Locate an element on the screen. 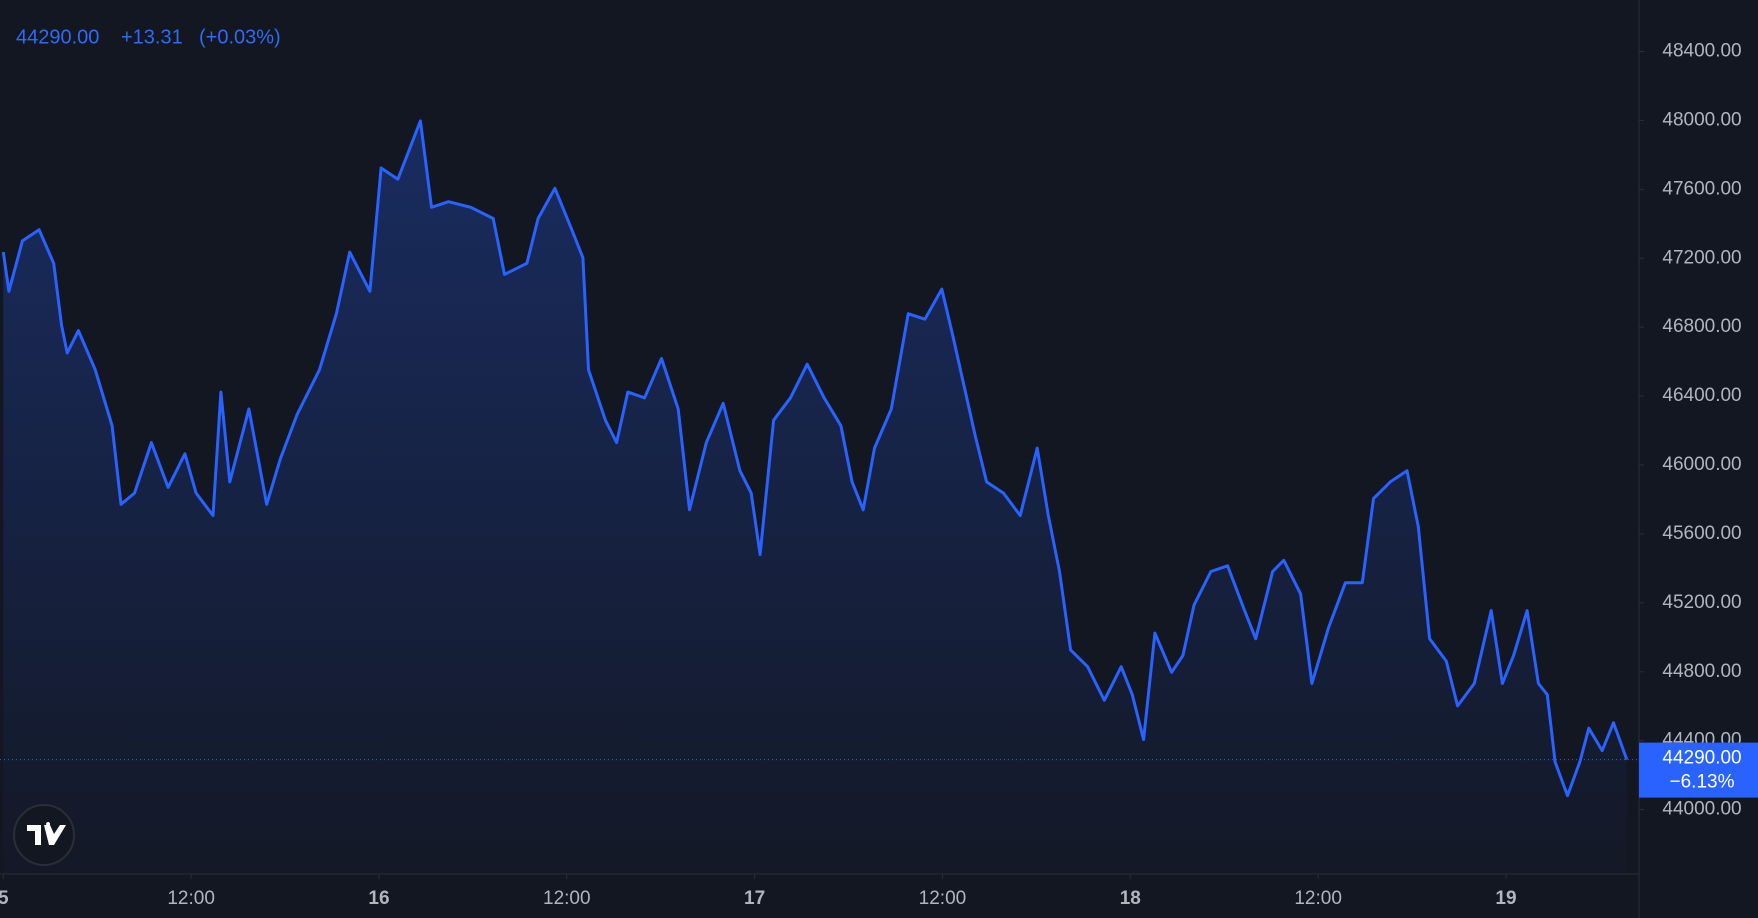  y-tick-label: 45600.00 is located at coordinates (1701, 533).